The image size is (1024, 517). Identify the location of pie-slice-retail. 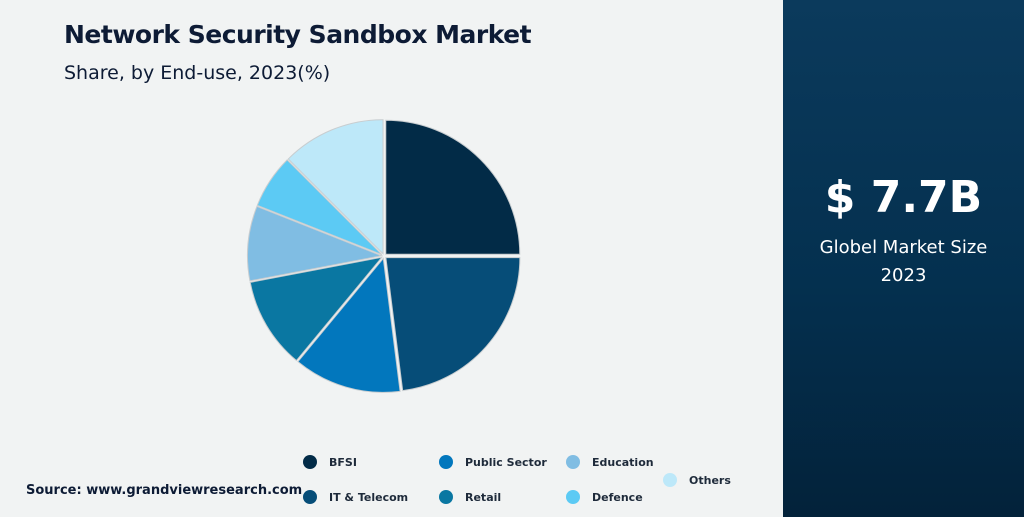
(316, 309).